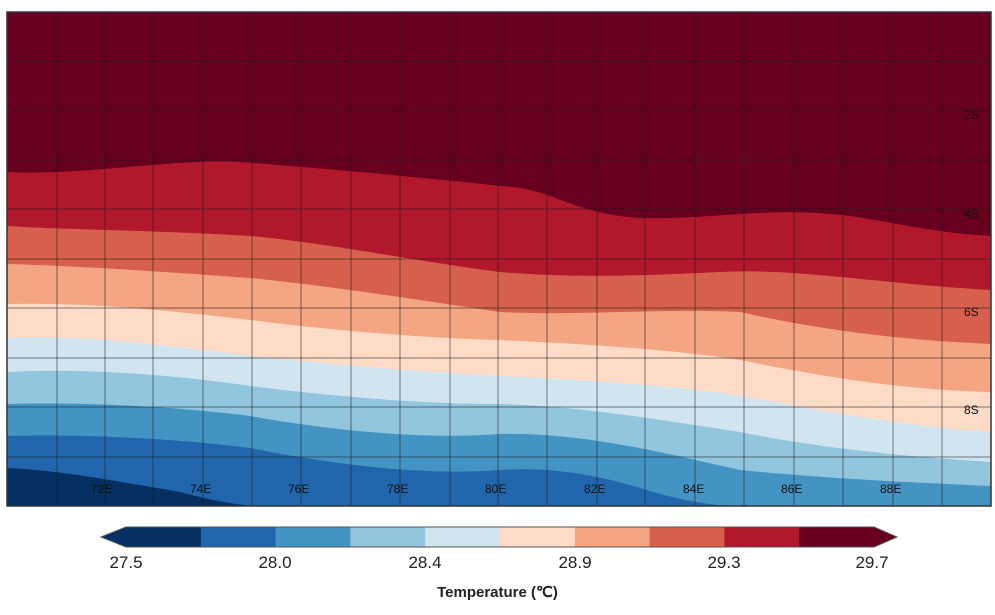  I want to click on lon-label-86e: 86E, so click(791, 489).